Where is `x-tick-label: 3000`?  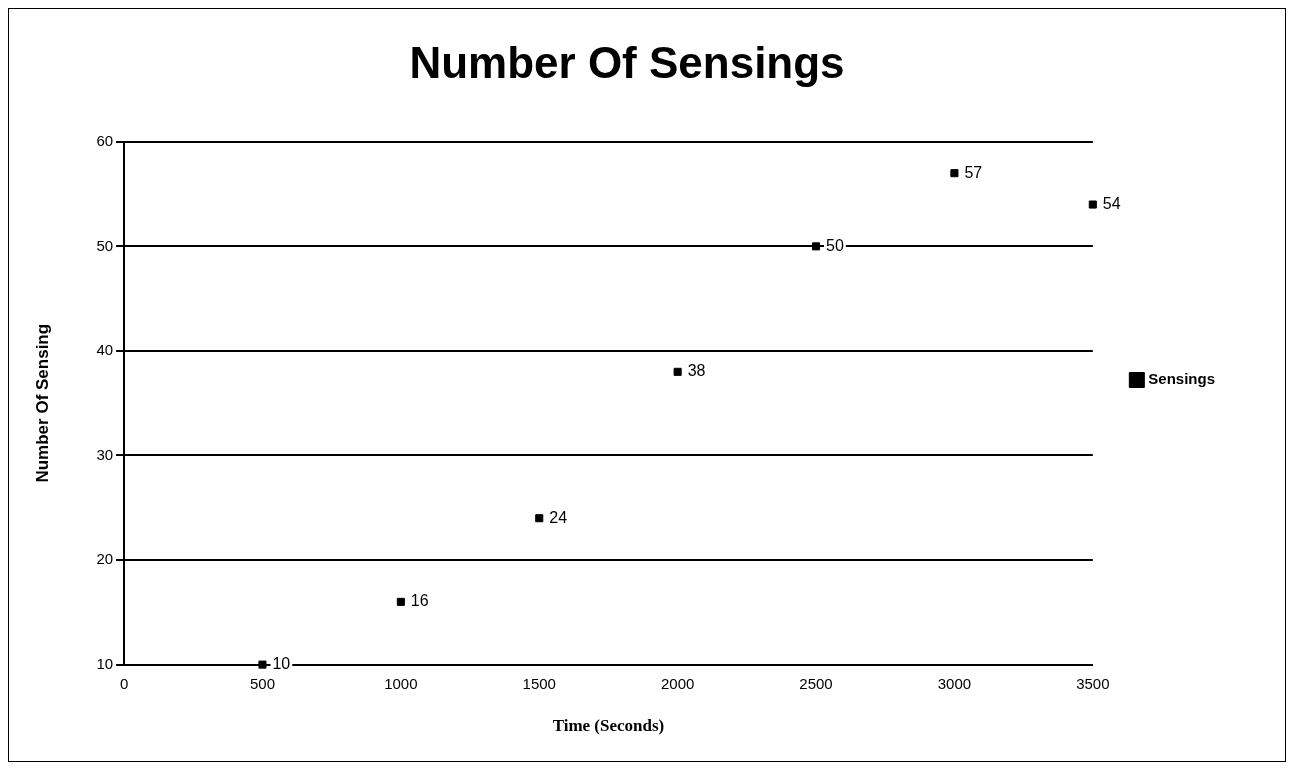
x-tick-label: 3000 is located at coordinates (954, 683).